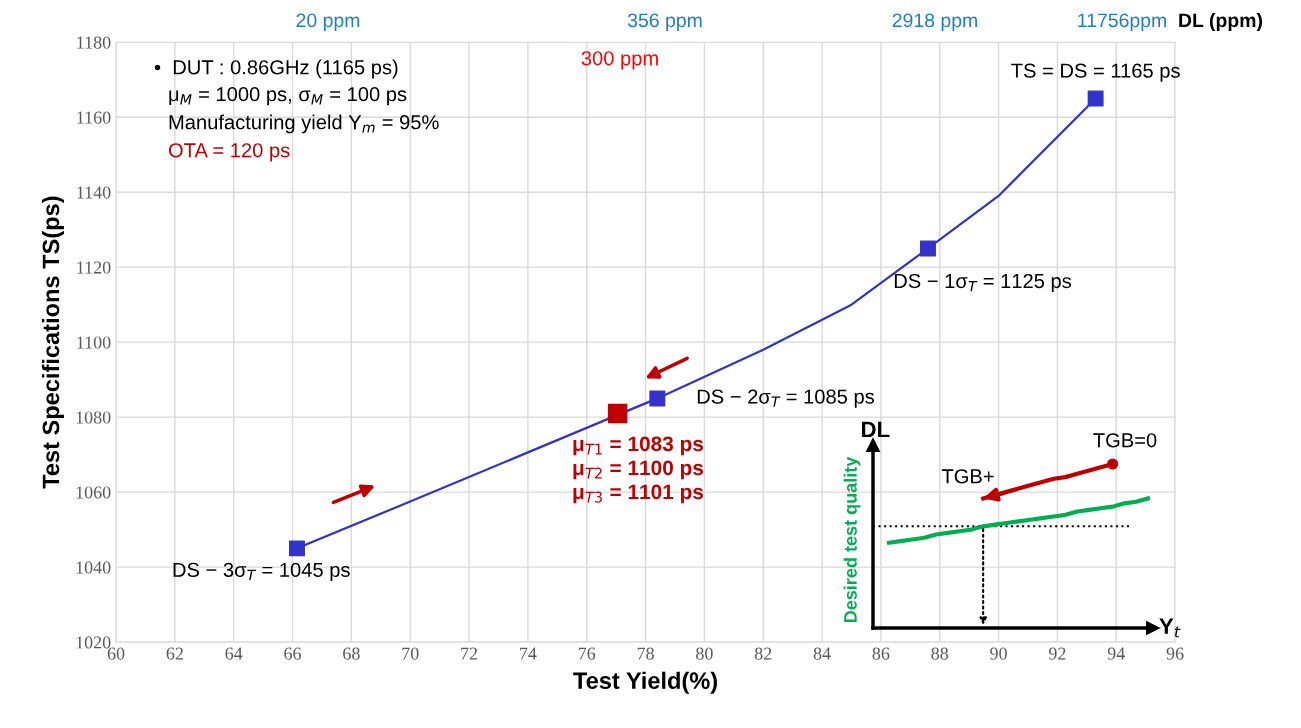 This screenshot has width=1301, height=728. I want to click on y-tick-label: 1080, so click(93, 417).